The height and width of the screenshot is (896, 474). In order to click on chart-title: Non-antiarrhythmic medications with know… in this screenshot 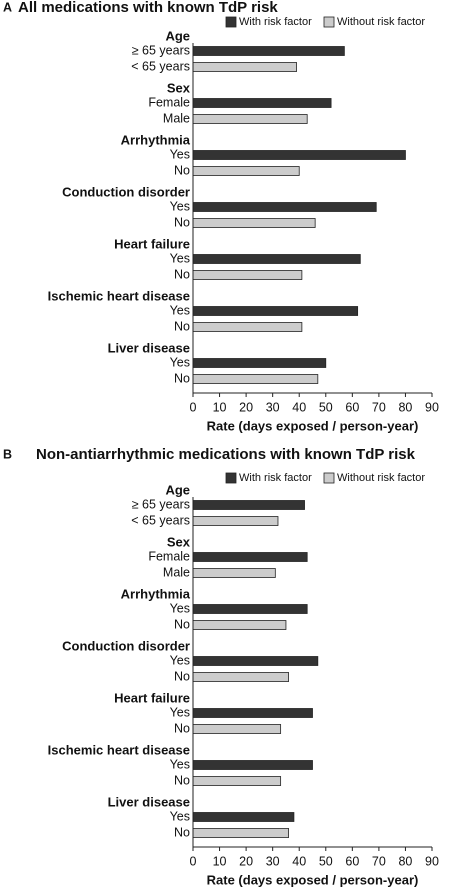, I will do `click(226, 454)`.